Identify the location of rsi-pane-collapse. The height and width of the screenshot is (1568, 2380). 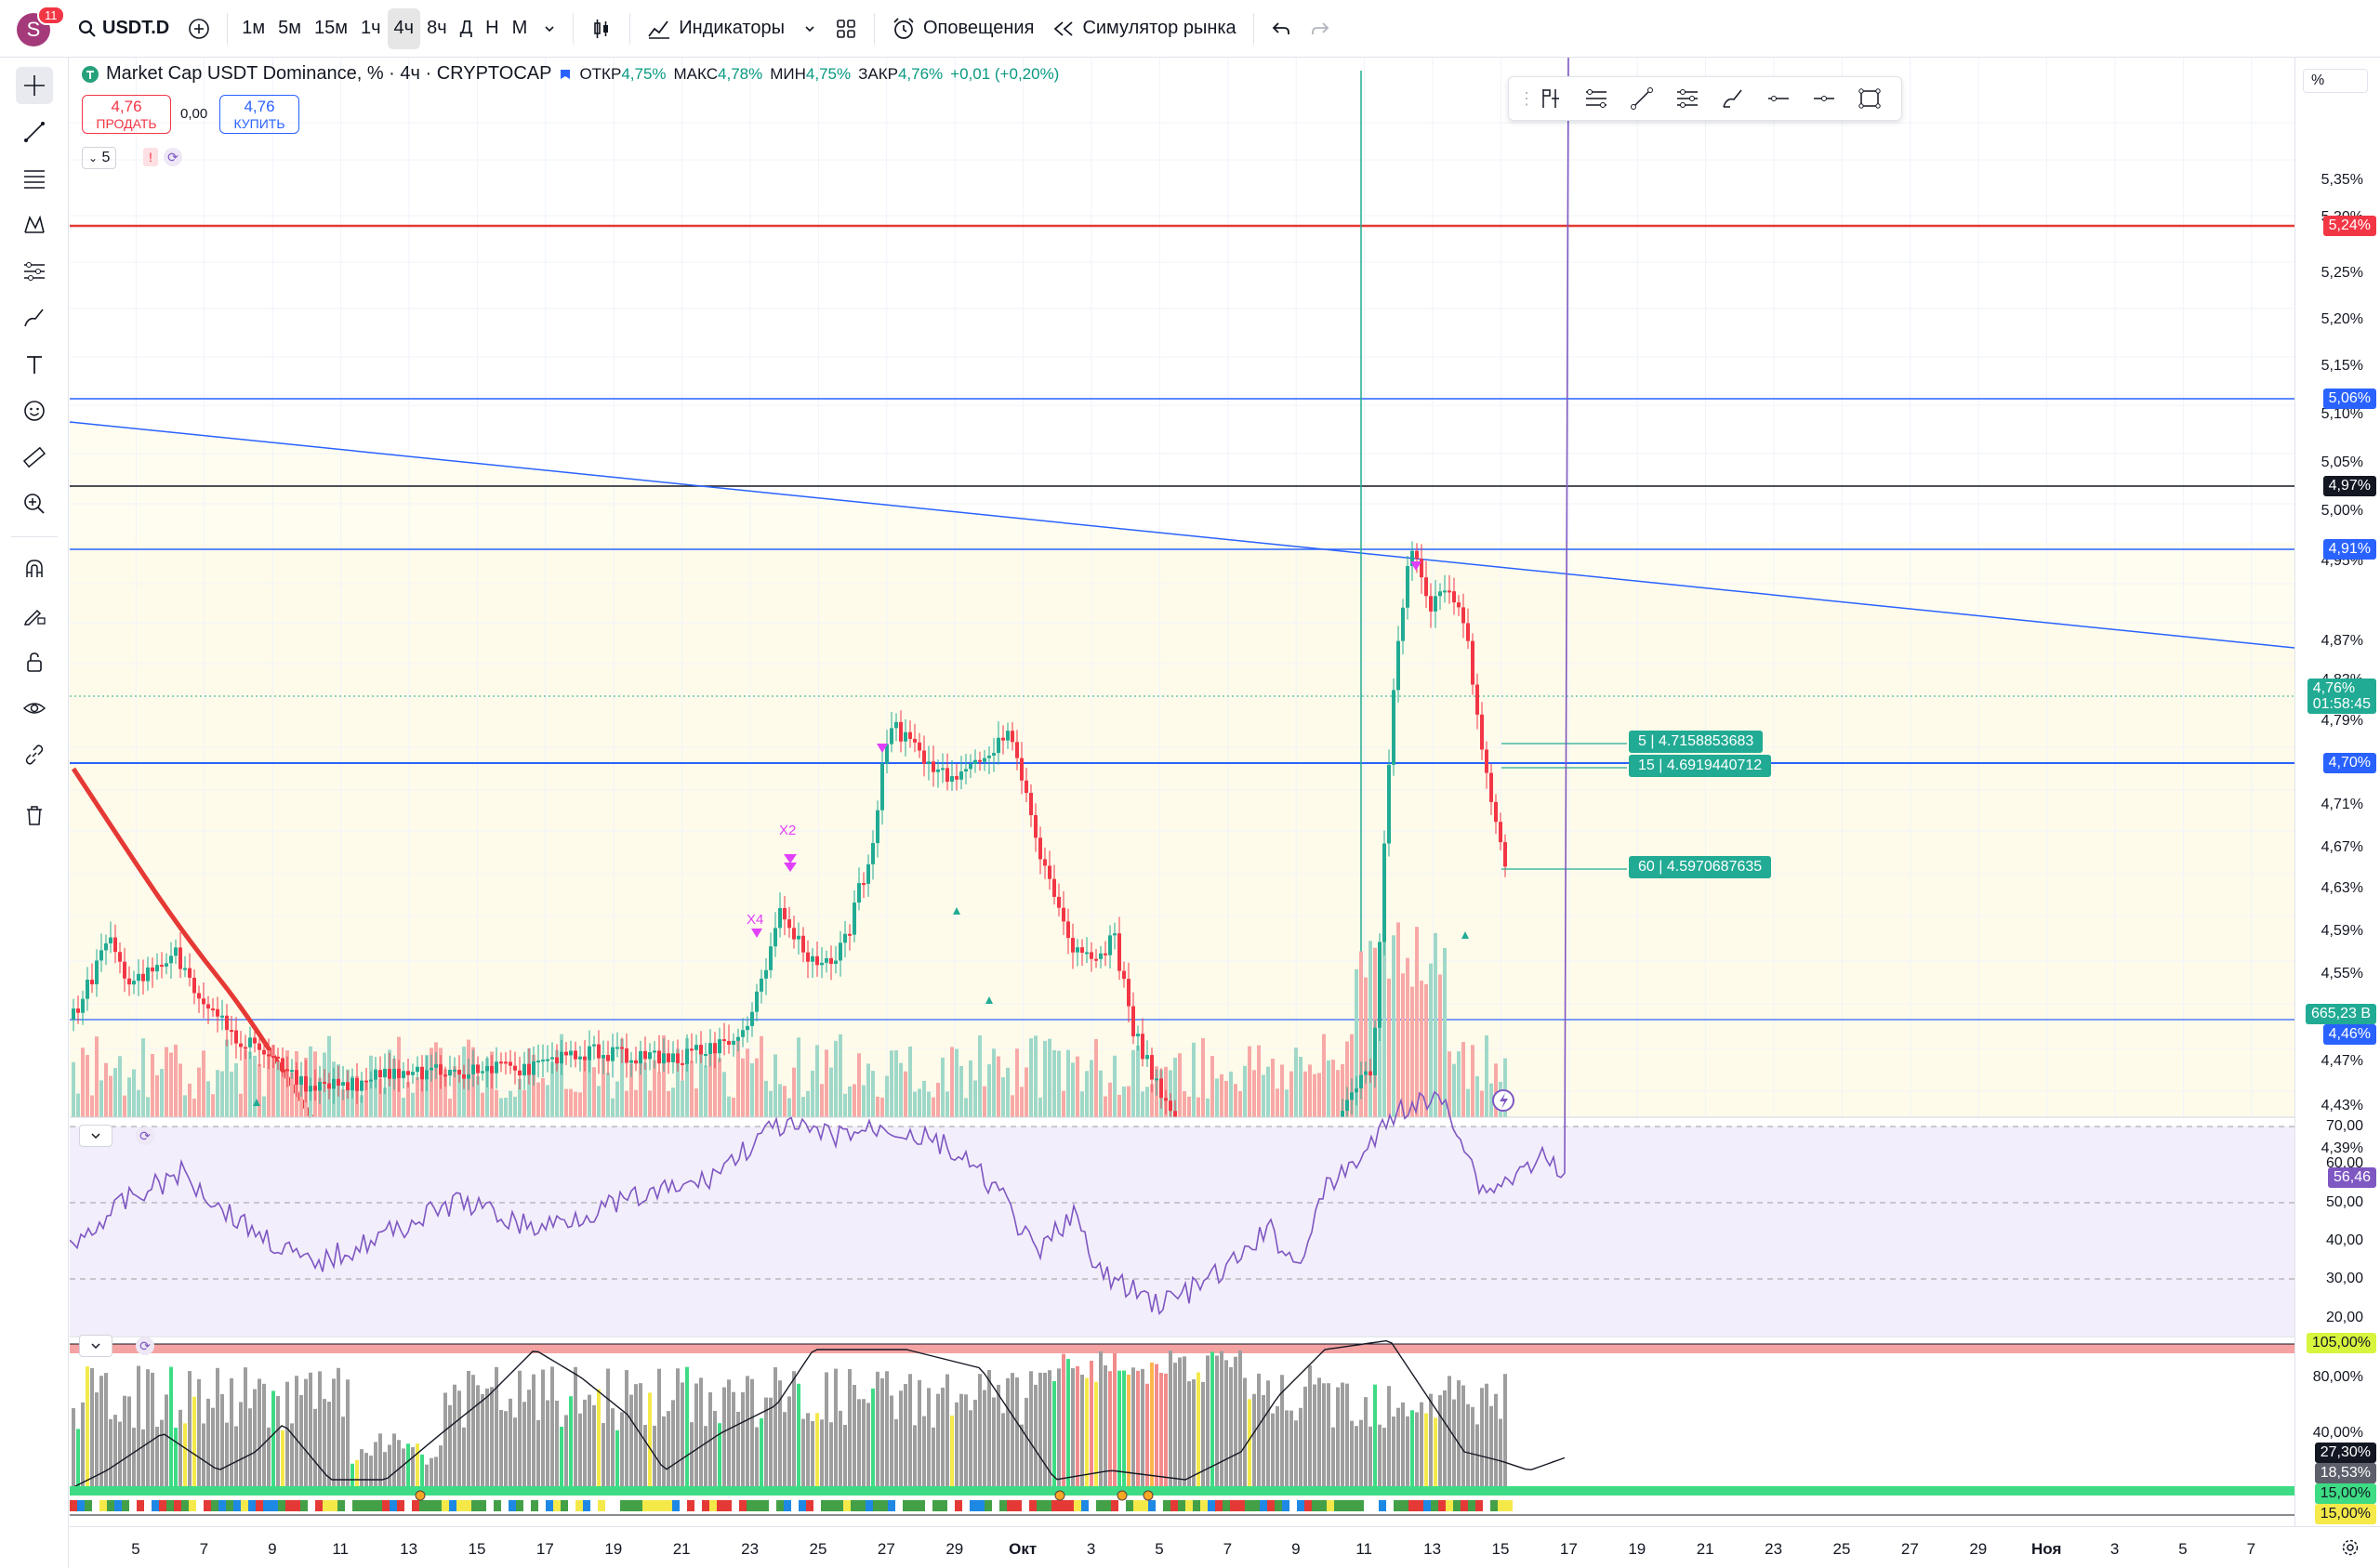
(95, 1136).